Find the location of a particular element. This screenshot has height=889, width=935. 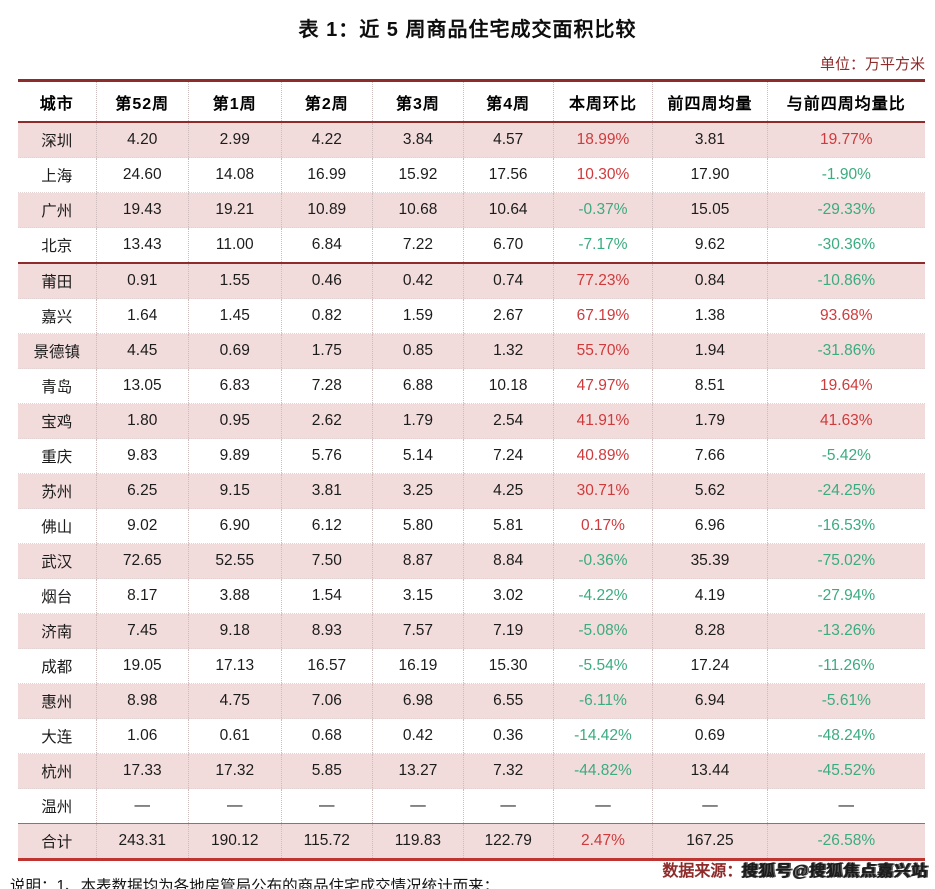

value-cell: 0.36 is located at coordinates (508, 736).